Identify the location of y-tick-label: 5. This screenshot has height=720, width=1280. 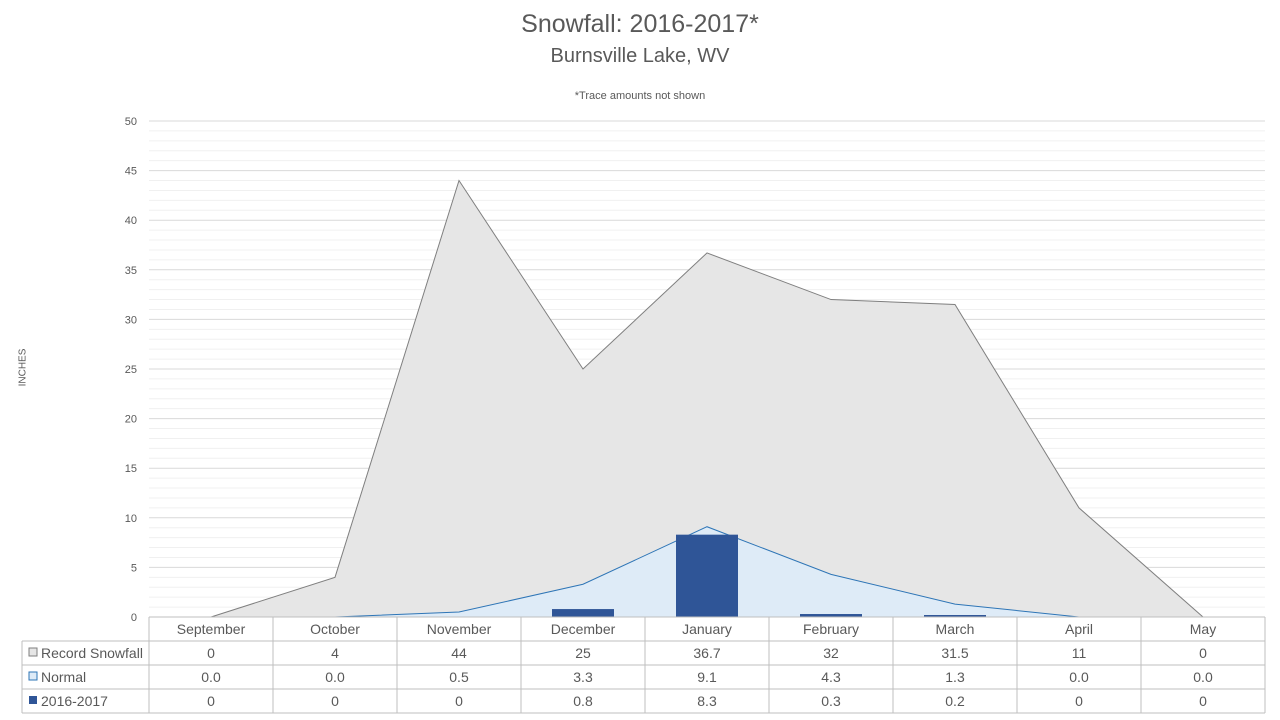
(134, 568).